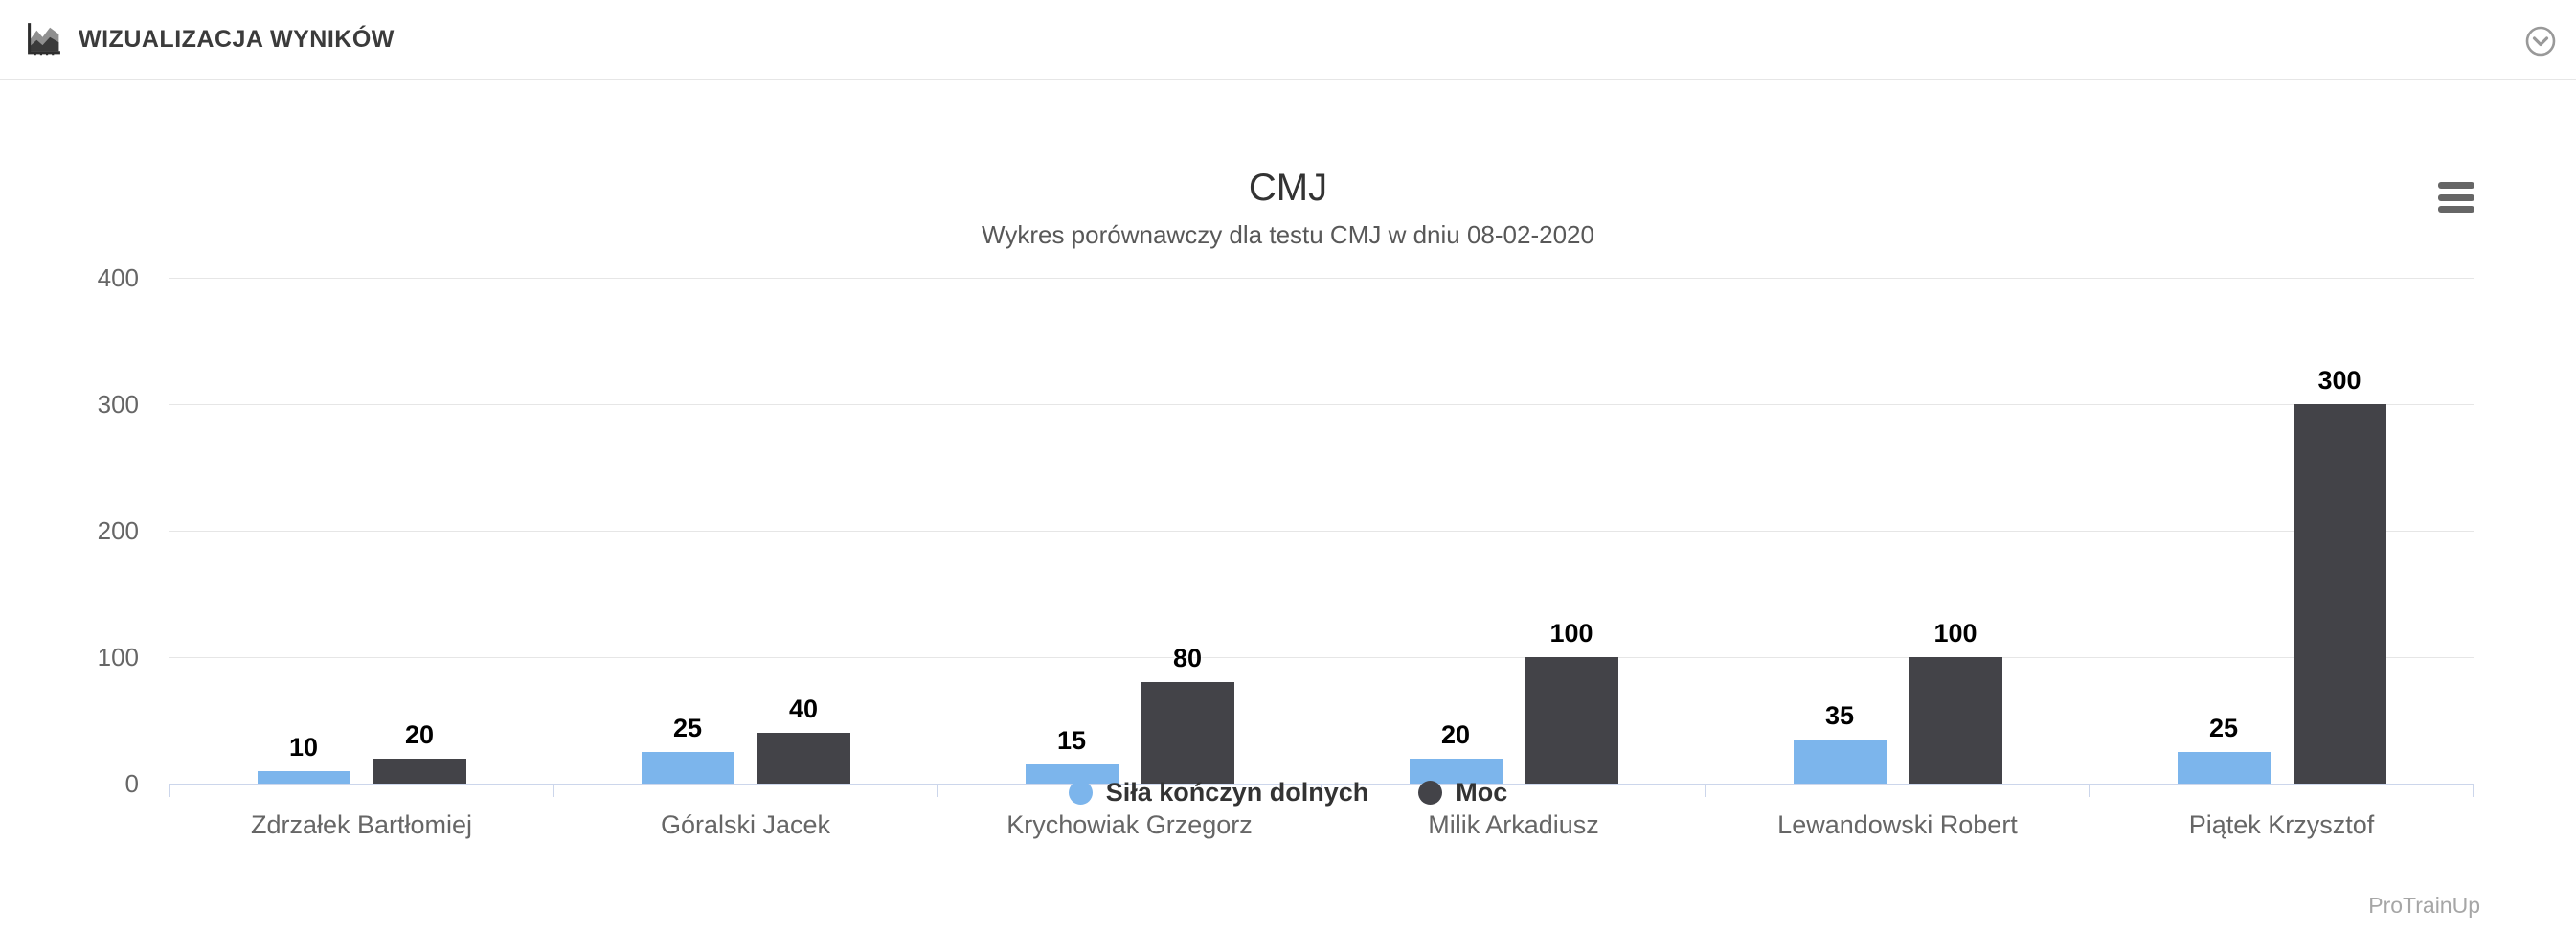 This screenshot has width=2576, height=933. I want to click on y-axis-tick-label: 0, so click(131, 783).